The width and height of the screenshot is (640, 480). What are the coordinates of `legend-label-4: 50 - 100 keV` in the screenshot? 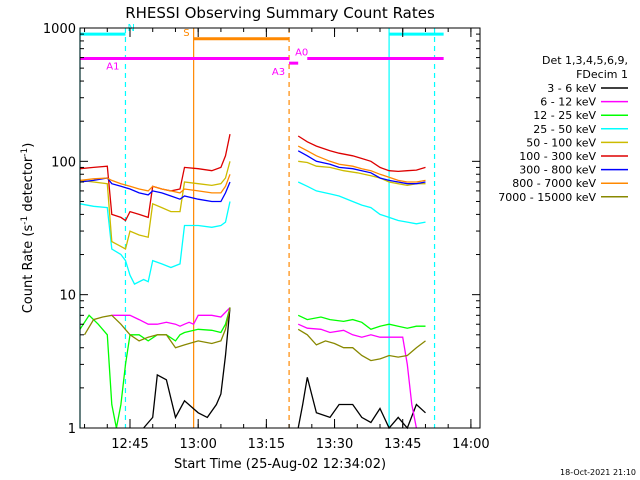 It's located at (561, 142).